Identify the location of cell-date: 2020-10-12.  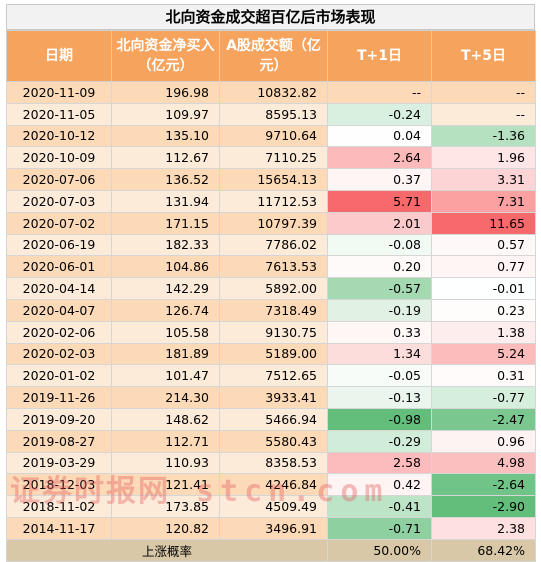
(59, 136).